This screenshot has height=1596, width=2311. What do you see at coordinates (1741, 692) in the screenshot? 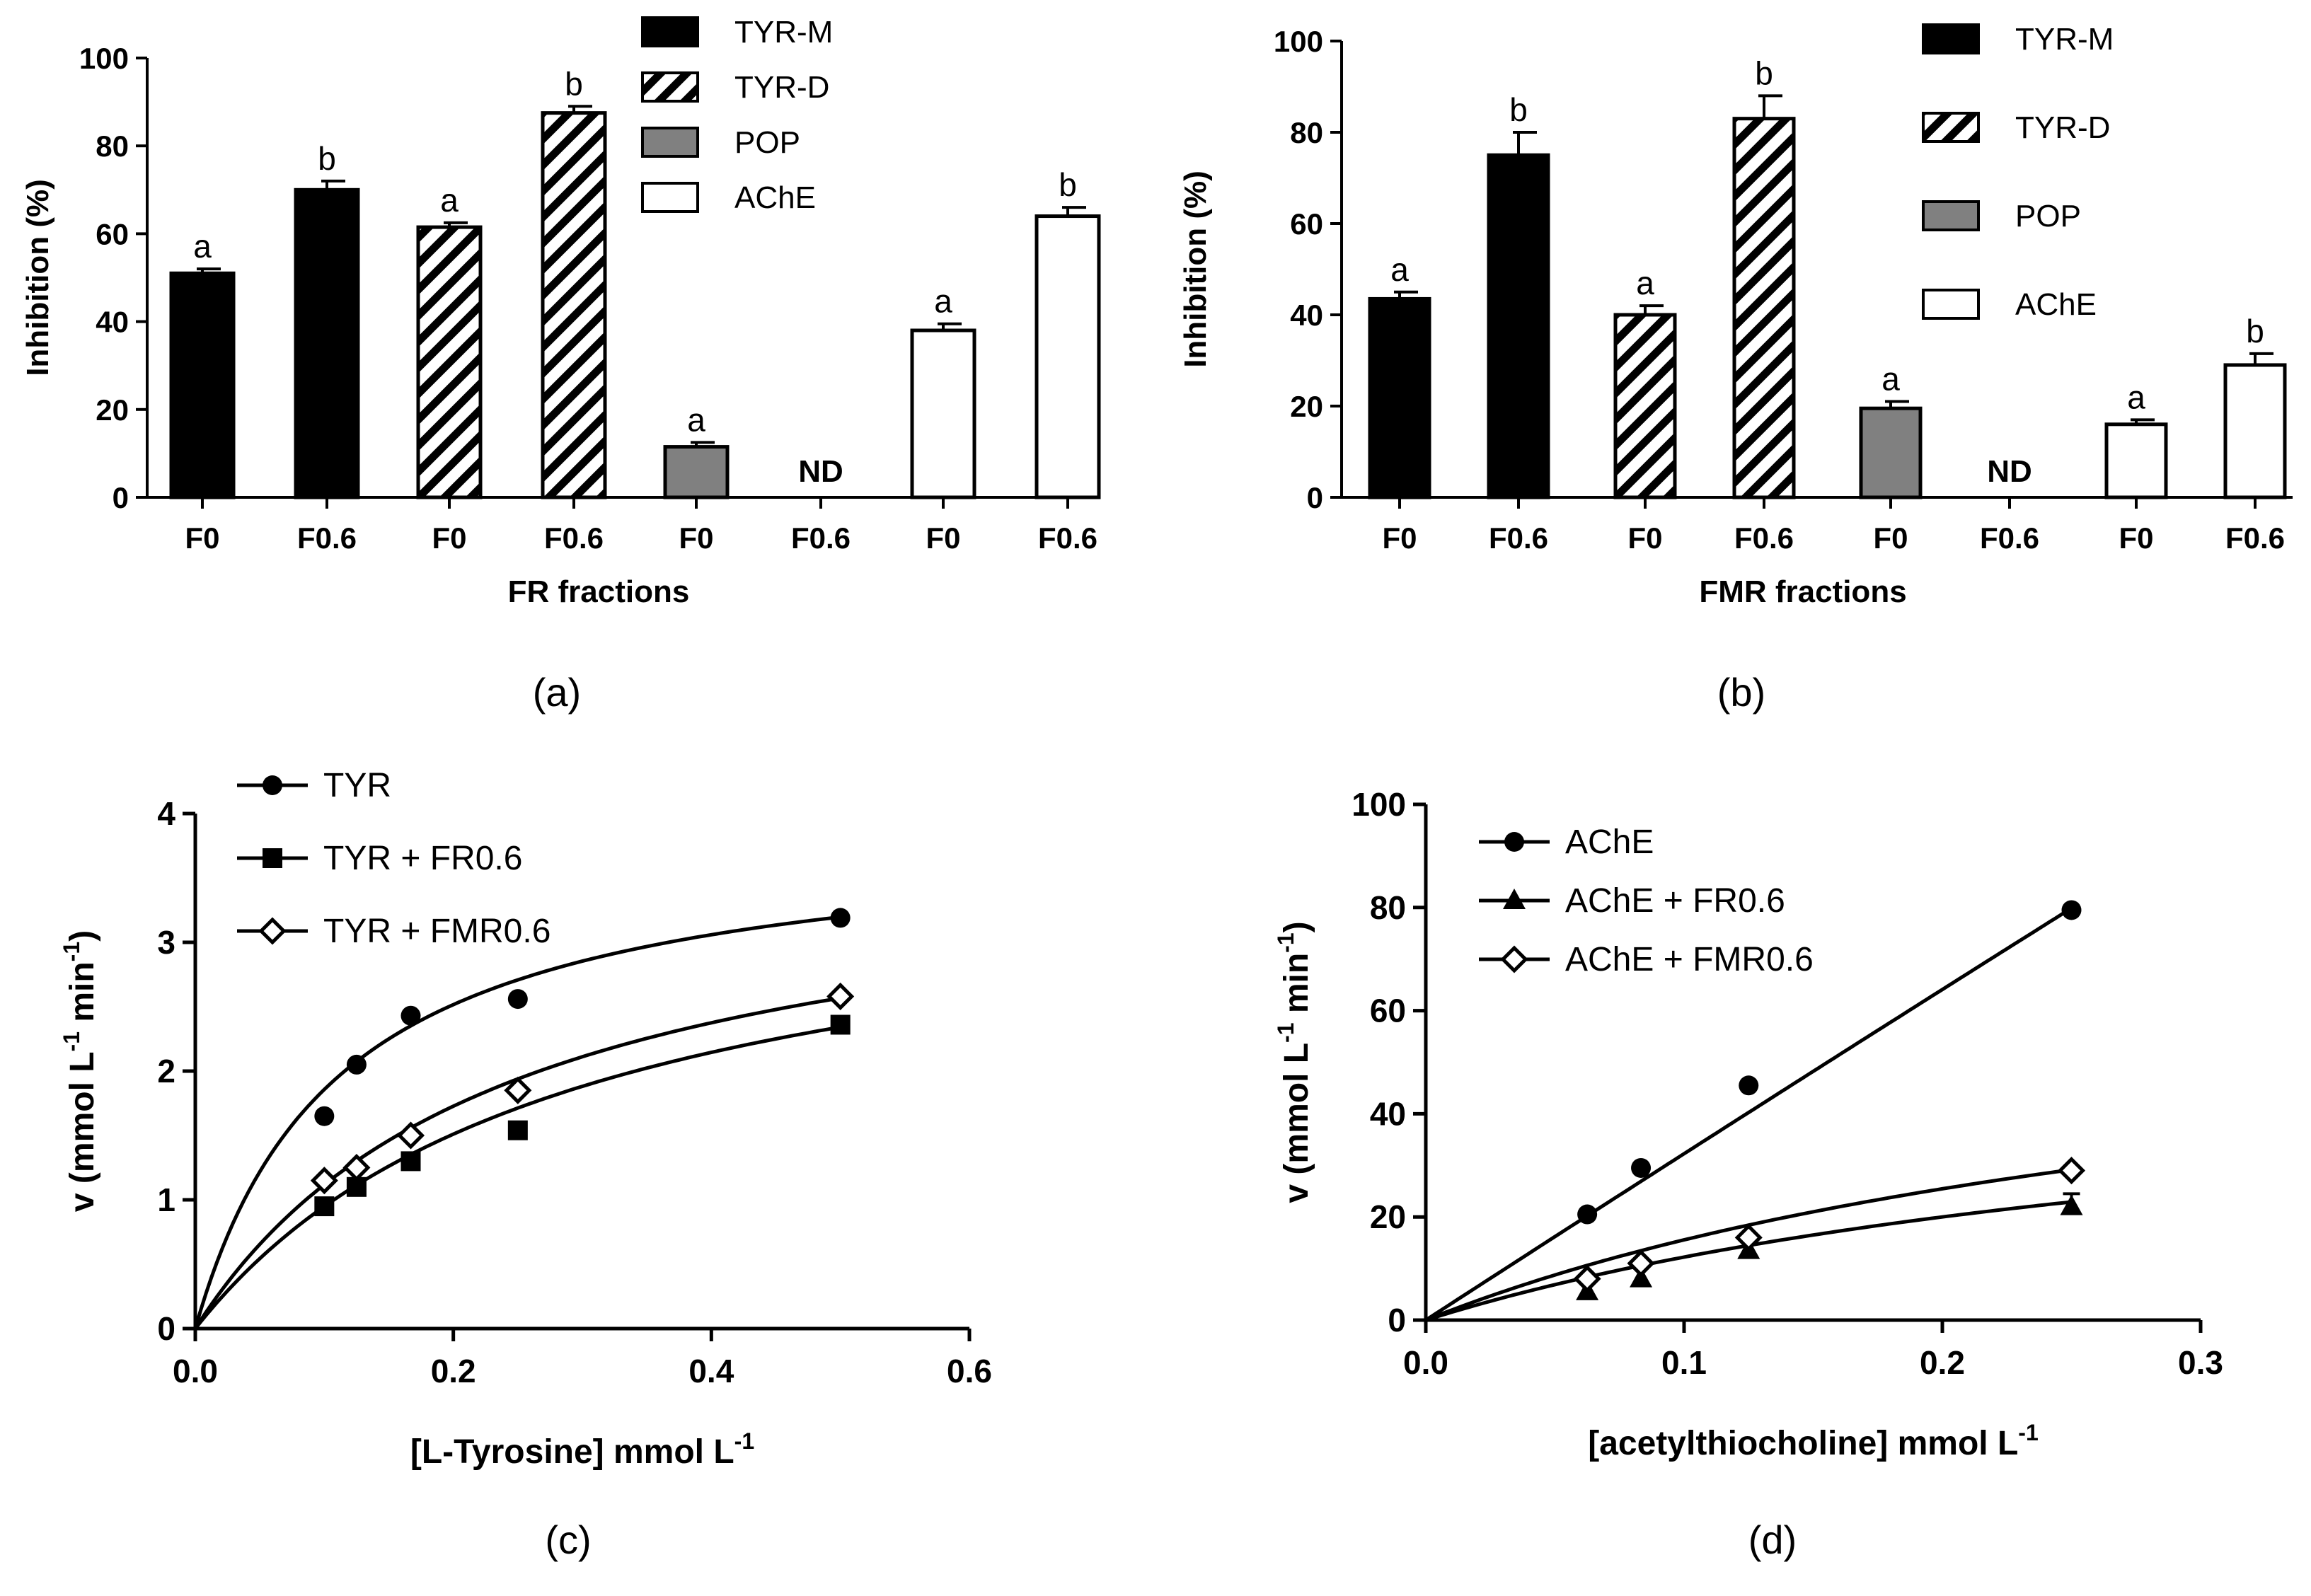
I see `panel-label: (b)` at bounding box center [1741, 692].